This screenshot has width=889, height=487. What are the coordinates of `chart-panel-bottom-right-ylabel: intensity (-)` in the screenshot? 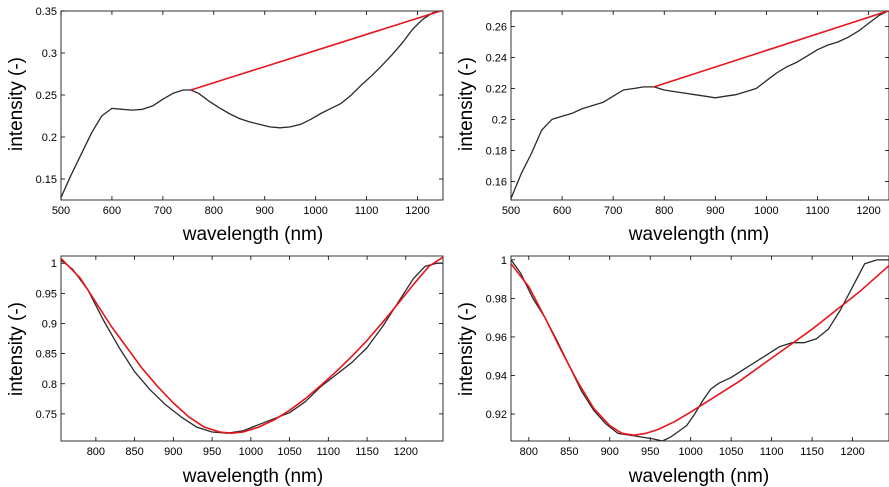 It's located at (466, 349).